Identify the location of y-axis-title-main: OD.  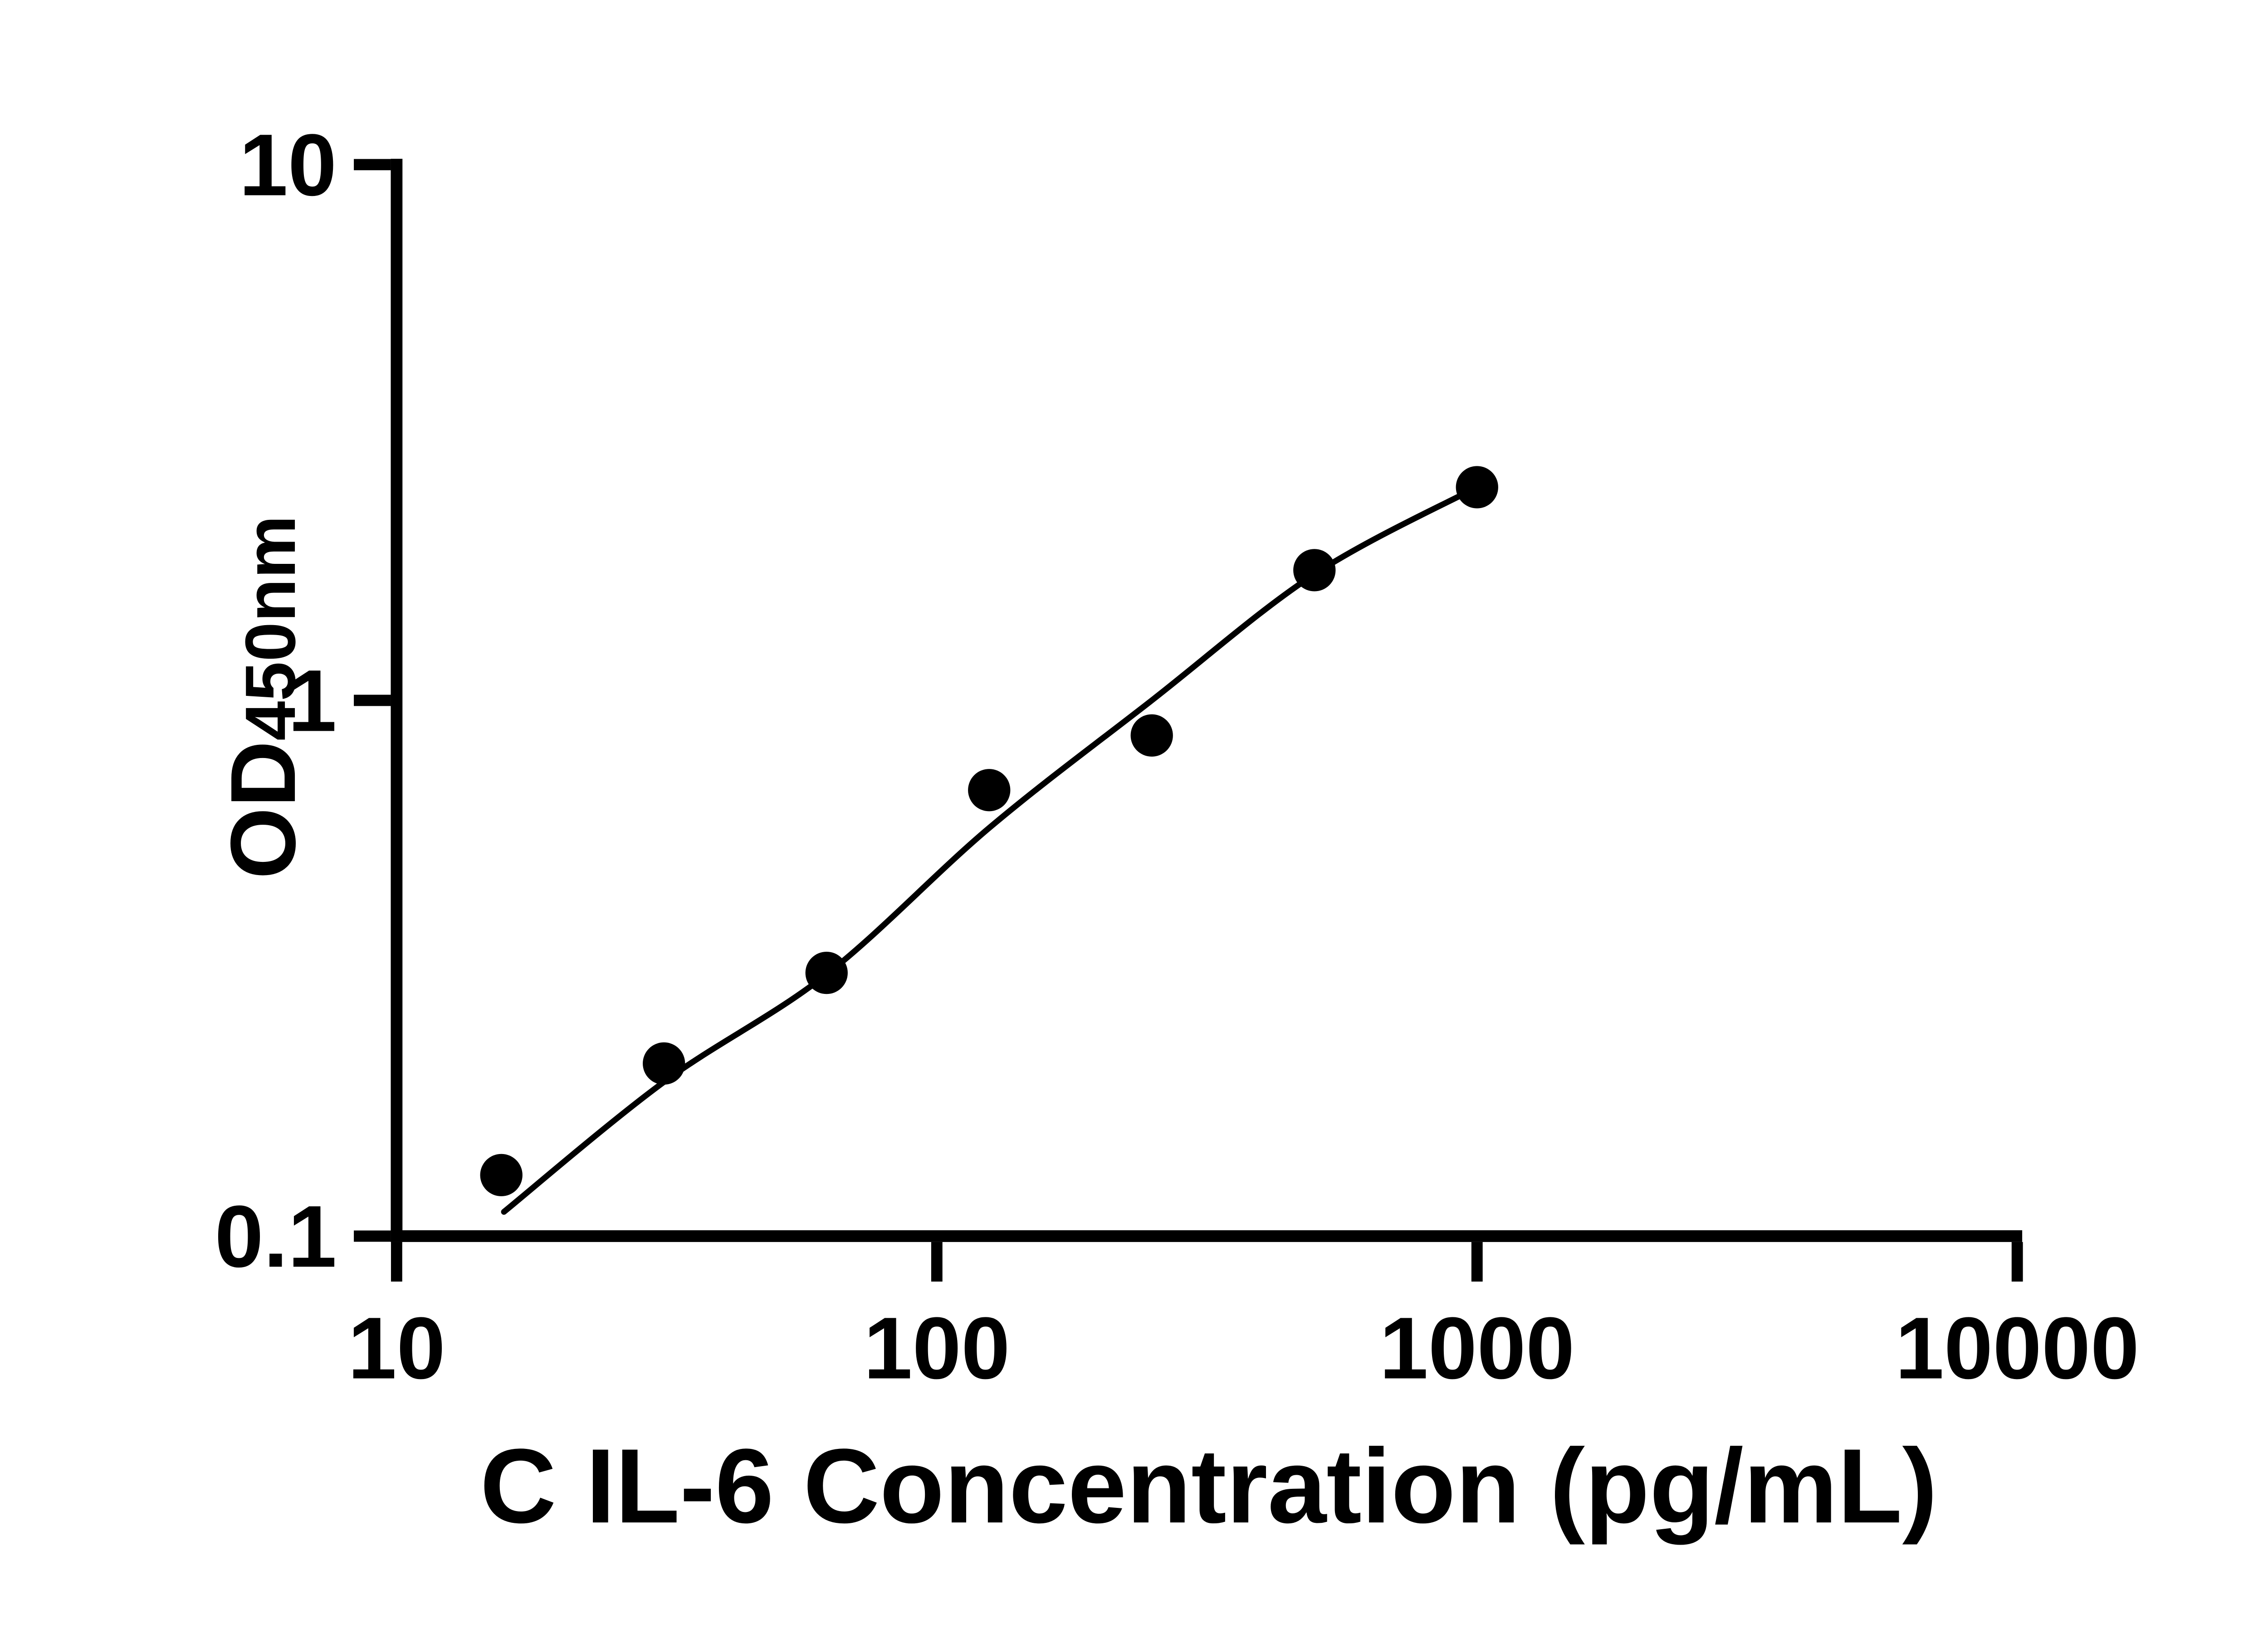
(263, 810).